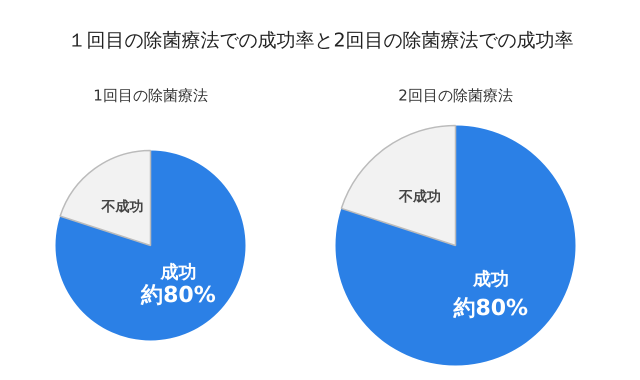 The width and height of the screenshot is (640, 380). What do you see at coordinates (455, 95) in the screenshot?
I see `chart-subtitle: 2回目の除菌療法` at bounding box center [455, 95].